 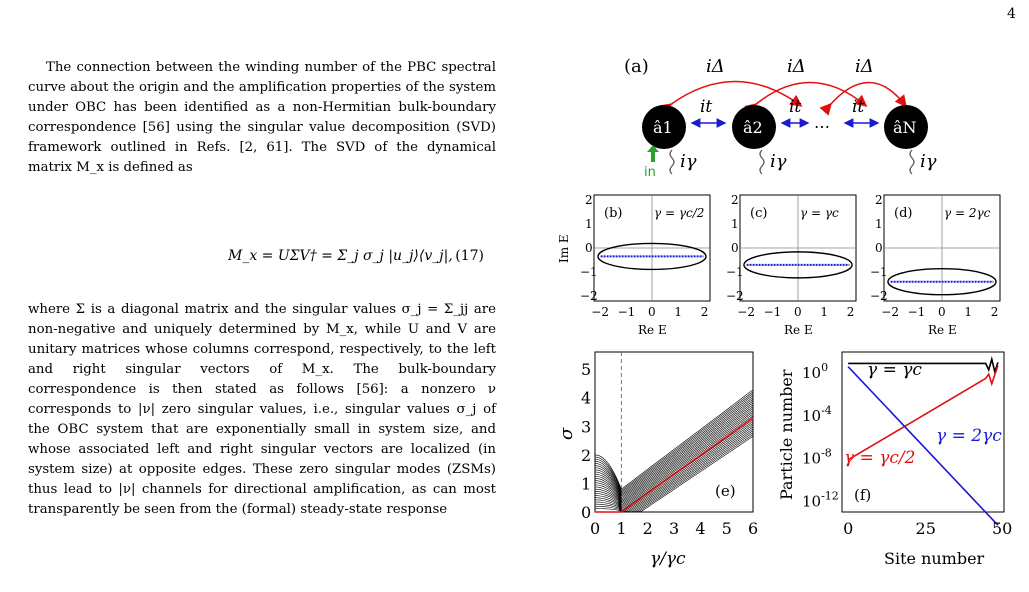 What do you see at coordinates (586, 369) in the screenshot?
I see `y-tick: 5` at bounding box center [586, 369].